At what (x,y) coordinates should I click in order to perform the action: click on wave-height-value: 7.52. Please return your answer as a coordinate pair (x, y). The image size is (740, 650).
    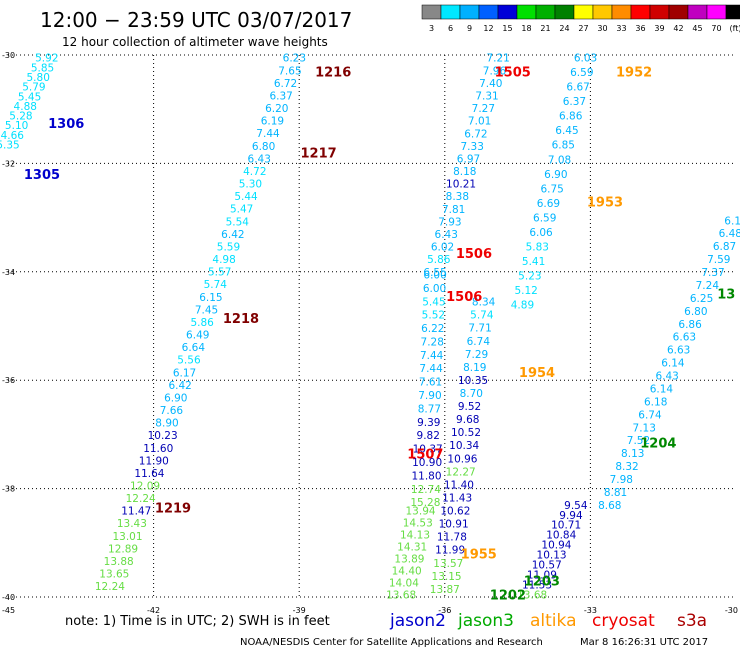
    Looking at the image, I should click on (638, 441).